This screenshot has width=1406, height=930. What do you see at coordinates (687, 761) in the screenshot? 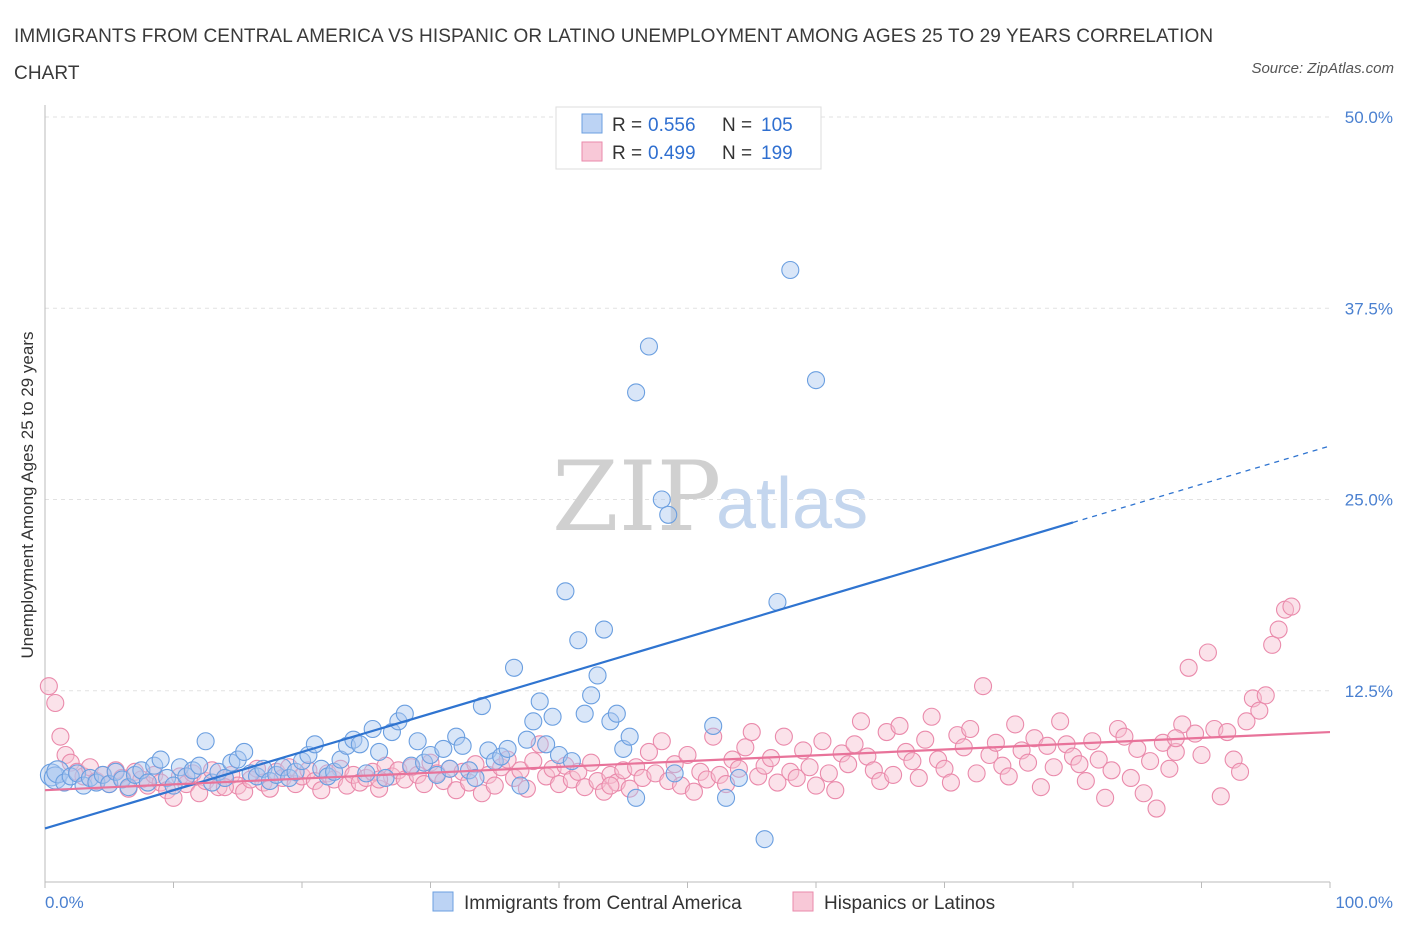
I see `trend-line-hispanics` at bounding box center [687, 761].